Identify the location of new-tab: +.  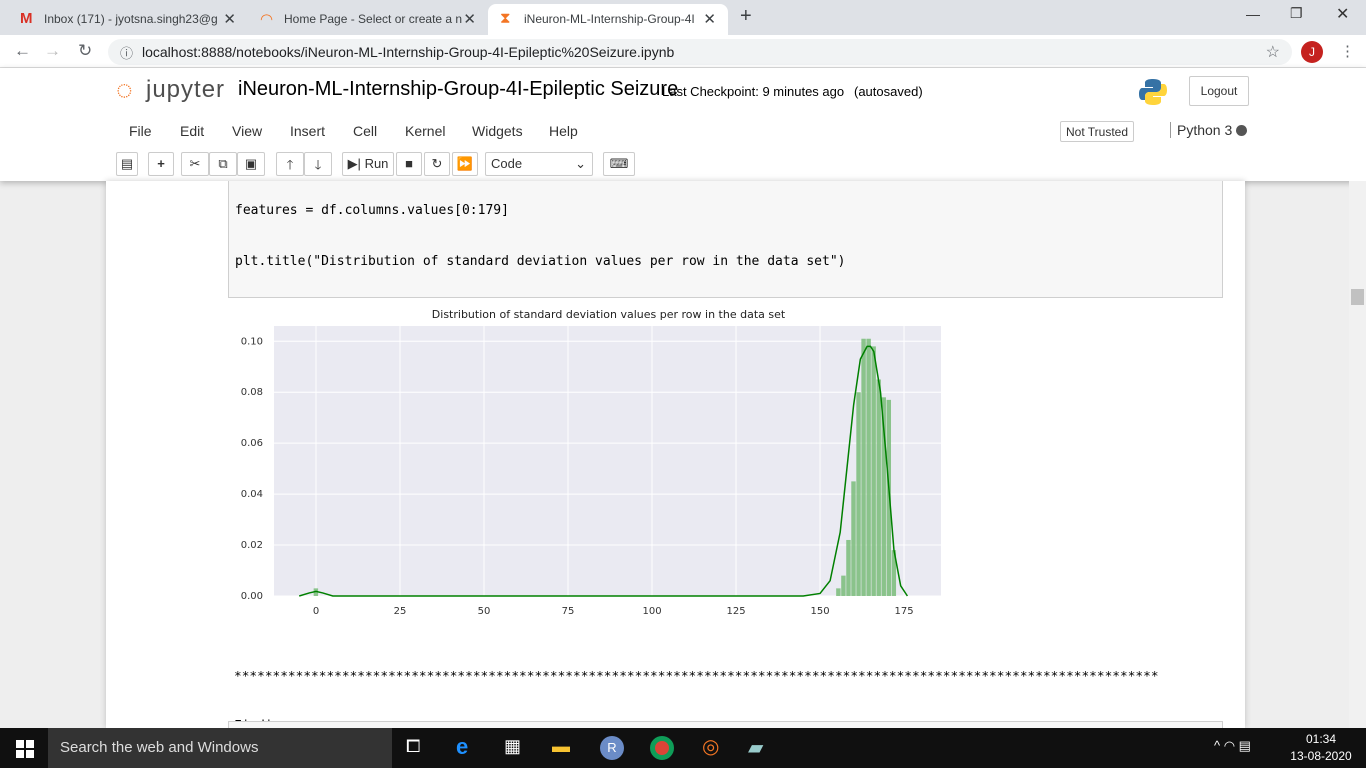
(746, 16).